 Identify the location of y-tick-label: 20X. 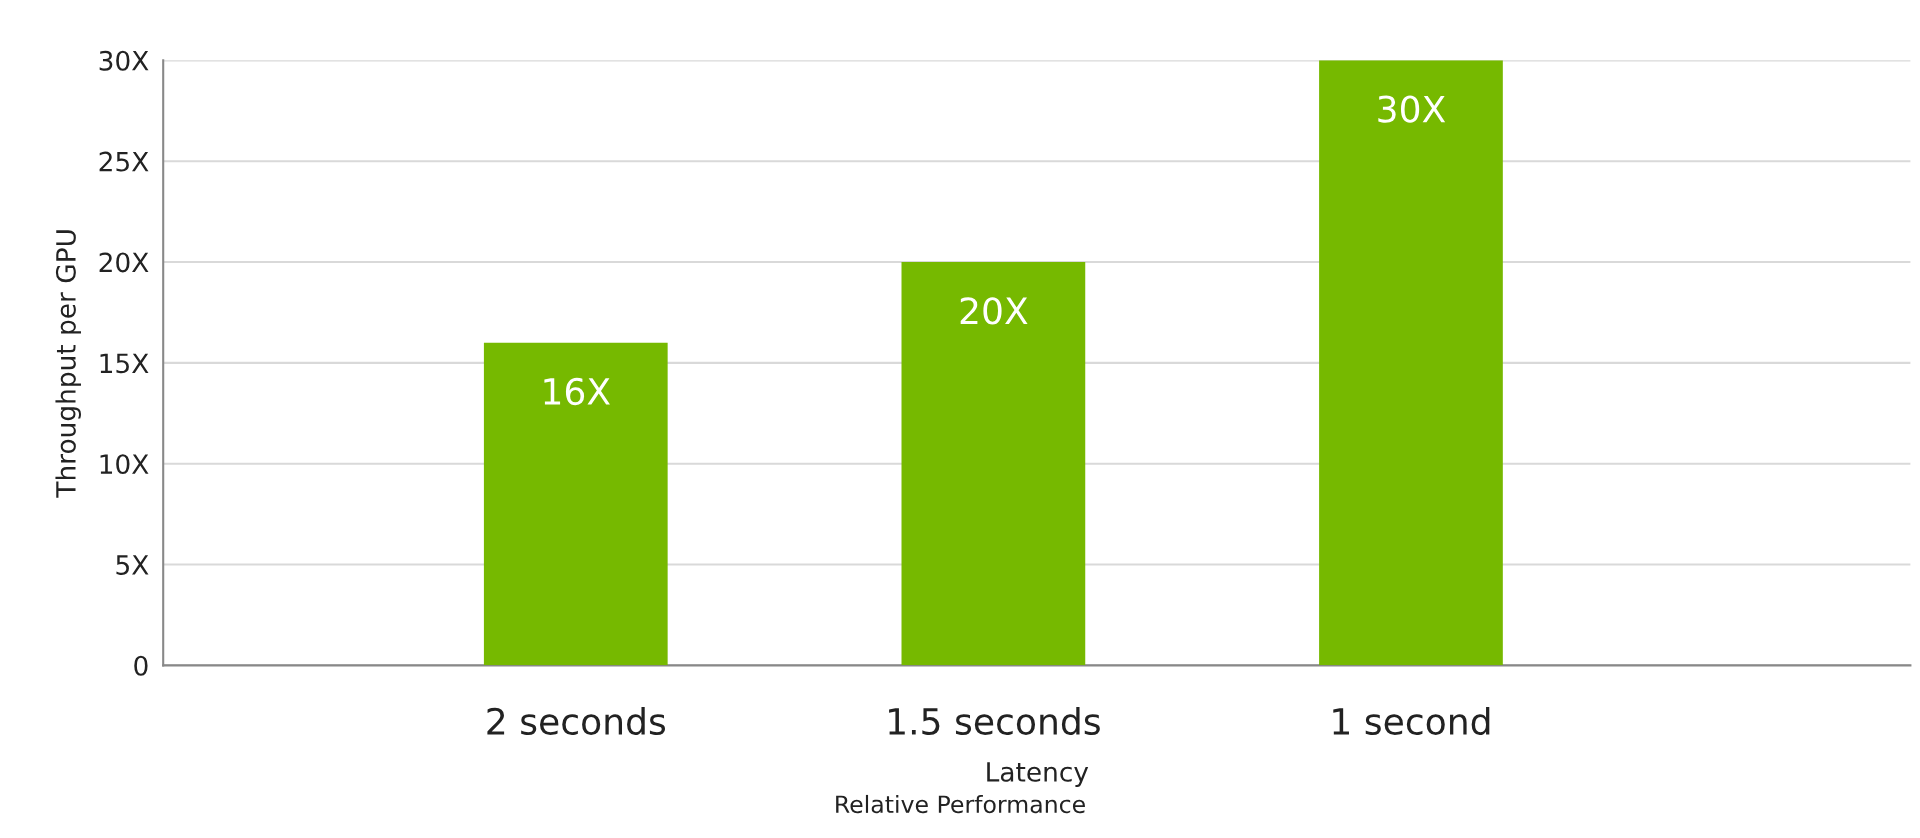
(124, 262).